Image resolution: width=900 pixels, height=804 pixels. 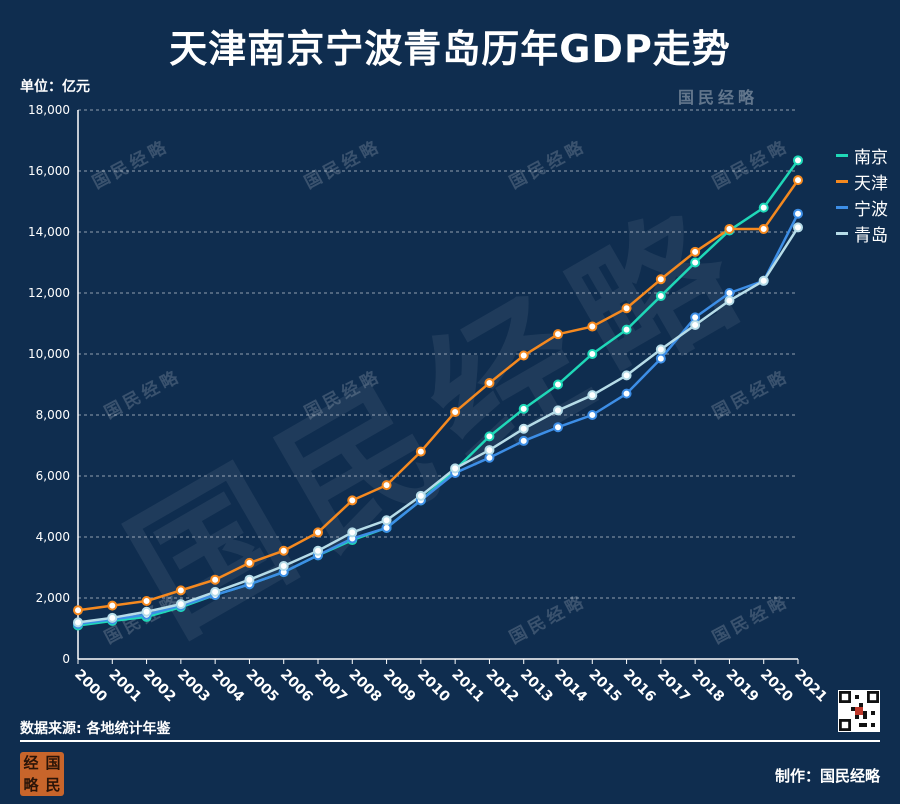 I want to click on x-tick-label: 2011, so click(x=467, y=686).